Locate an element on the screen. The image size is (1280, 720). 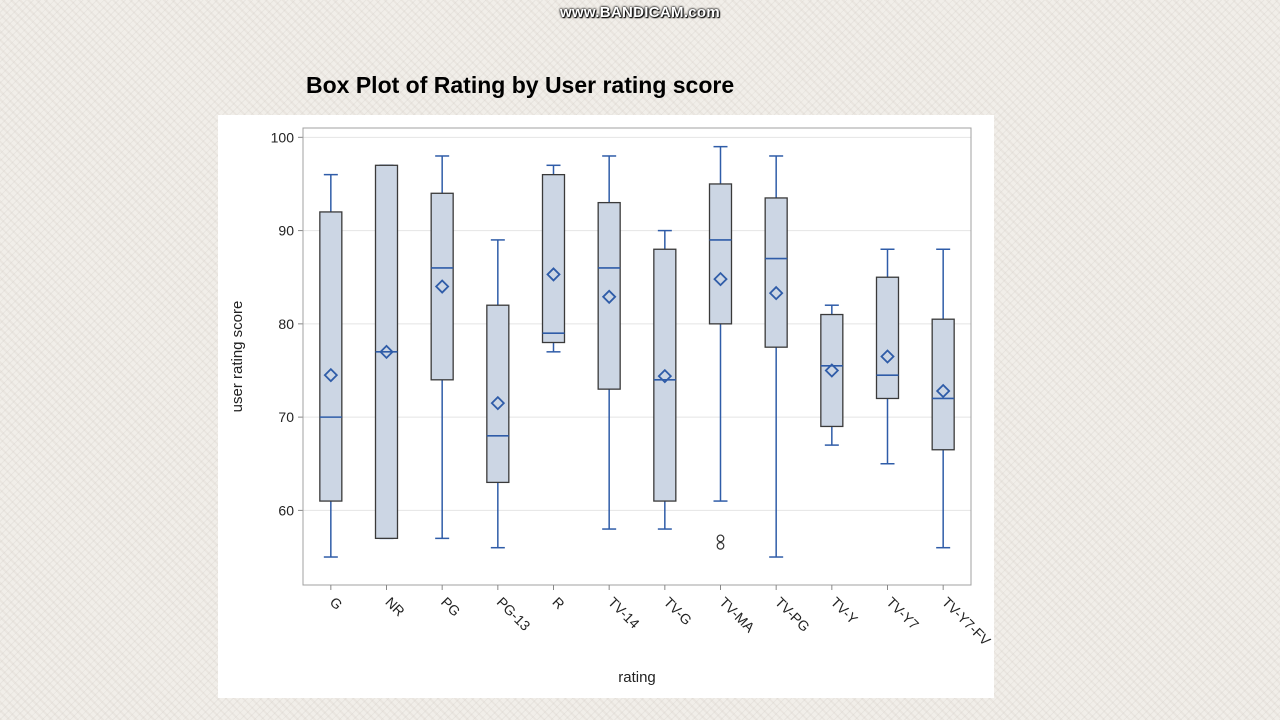
box-pg-13: PG-13 is located at coordinates (510, 436).